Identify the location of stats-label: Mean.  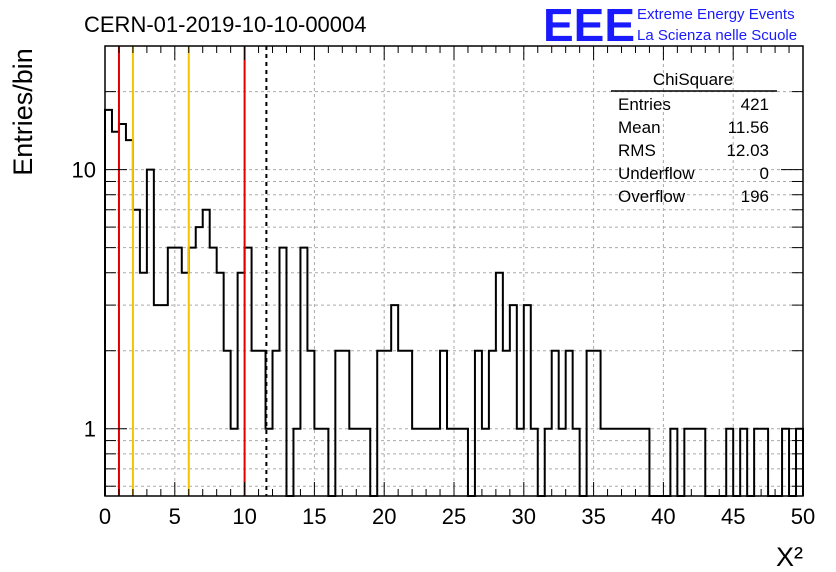
(639, 127).